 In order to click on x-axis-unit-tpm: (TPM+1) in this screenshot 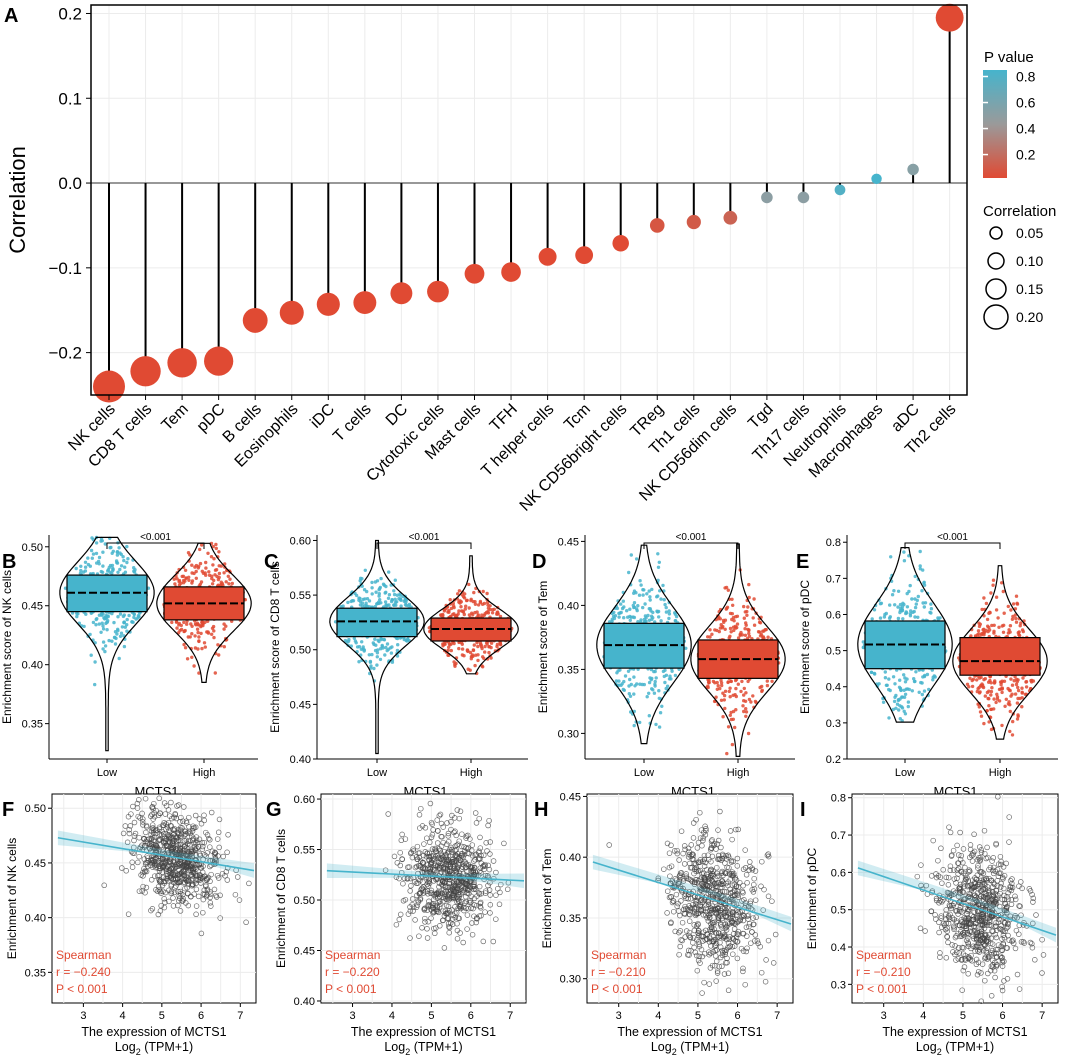, I will do `click(167, 1047)`.